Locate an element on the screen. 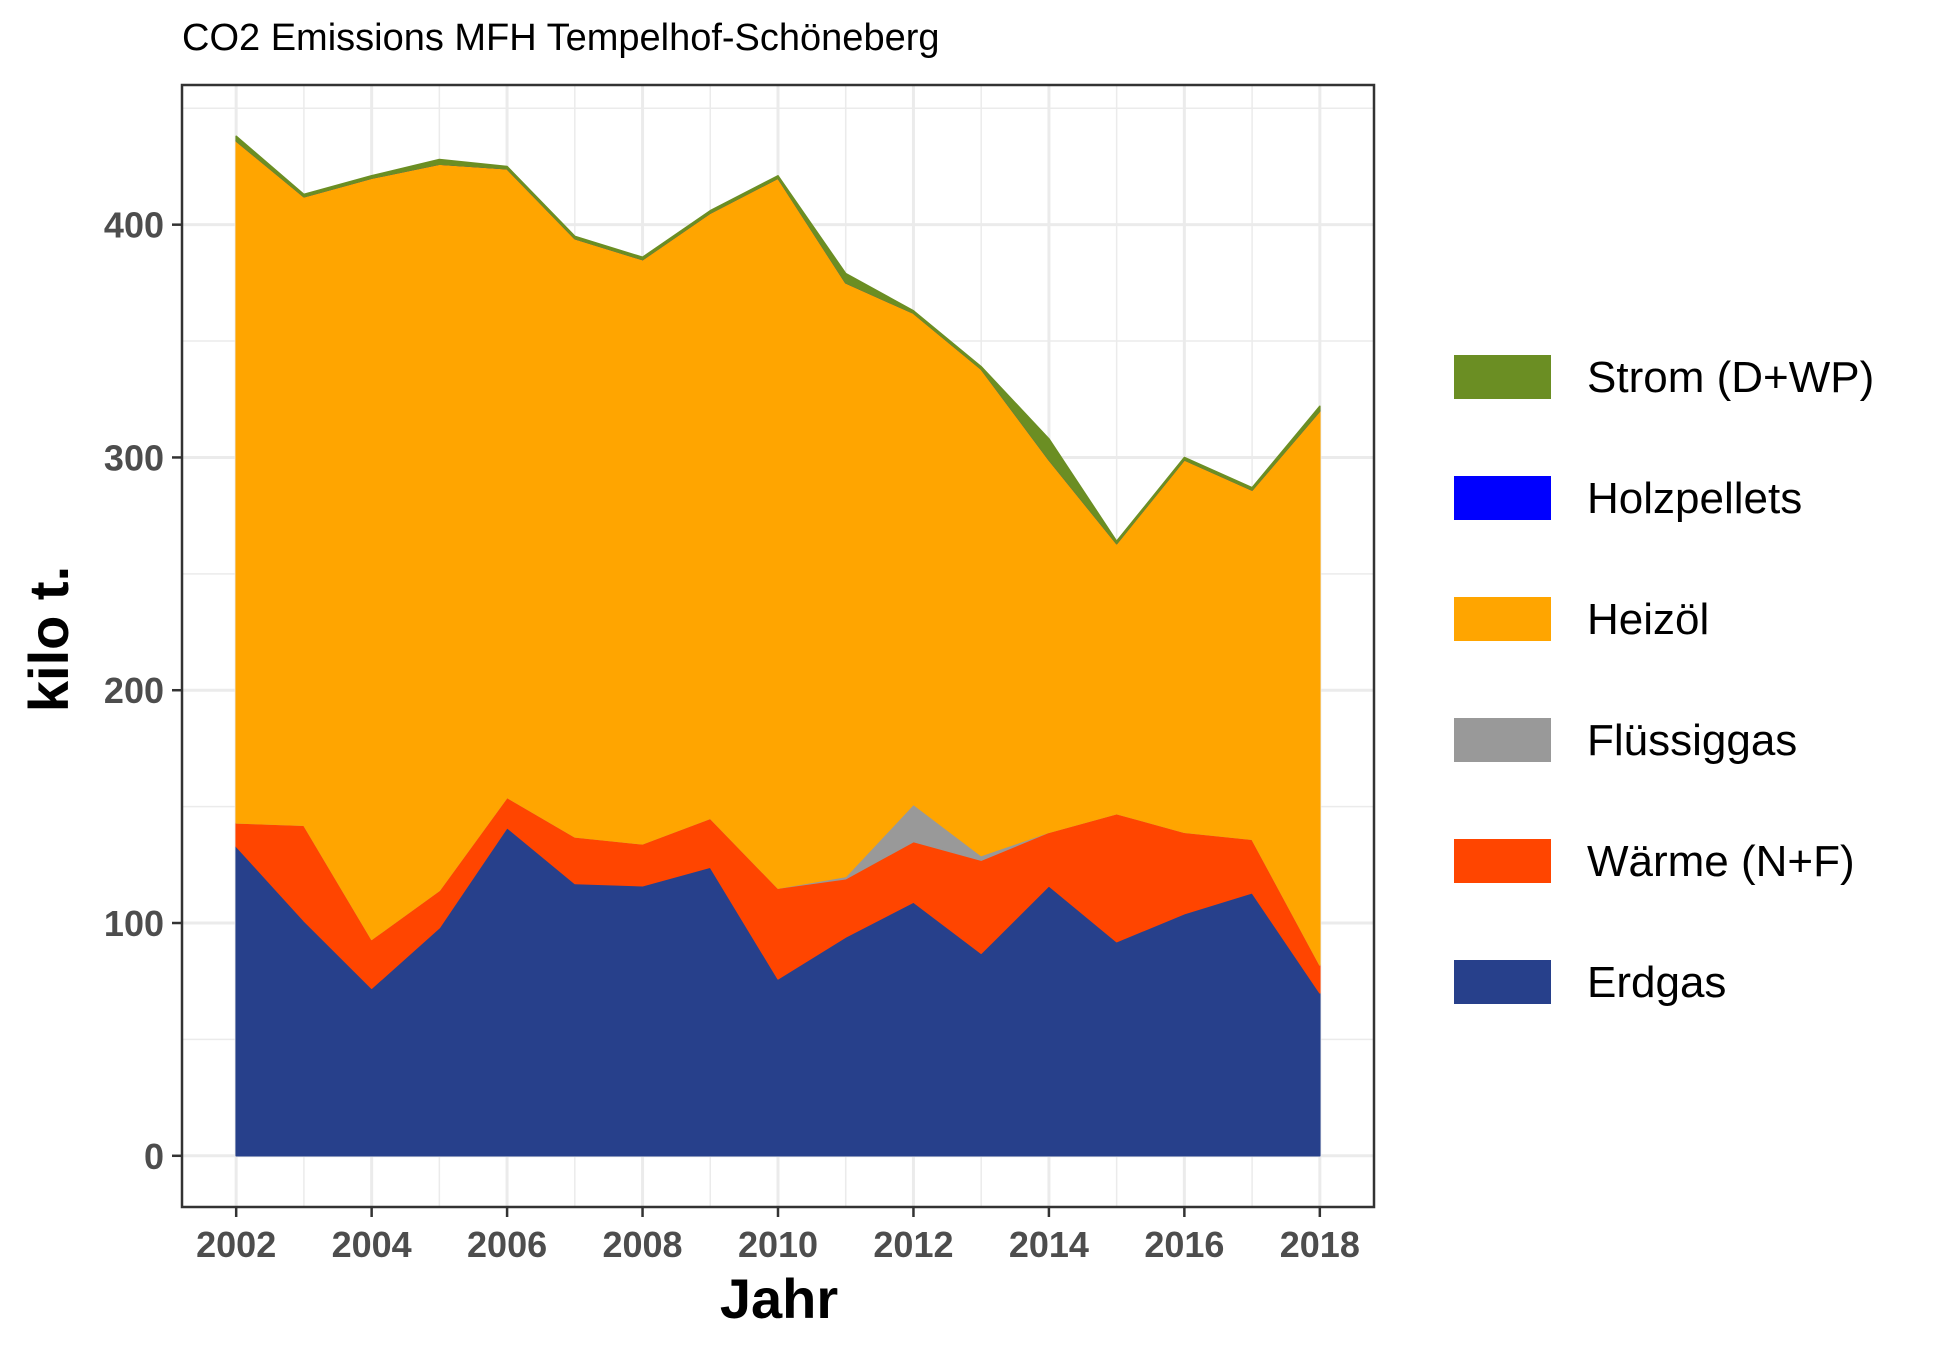 The width and height of the screenshot is (1950, 1354). legend-label: Heizöl is located at coordinates (1648, 619).